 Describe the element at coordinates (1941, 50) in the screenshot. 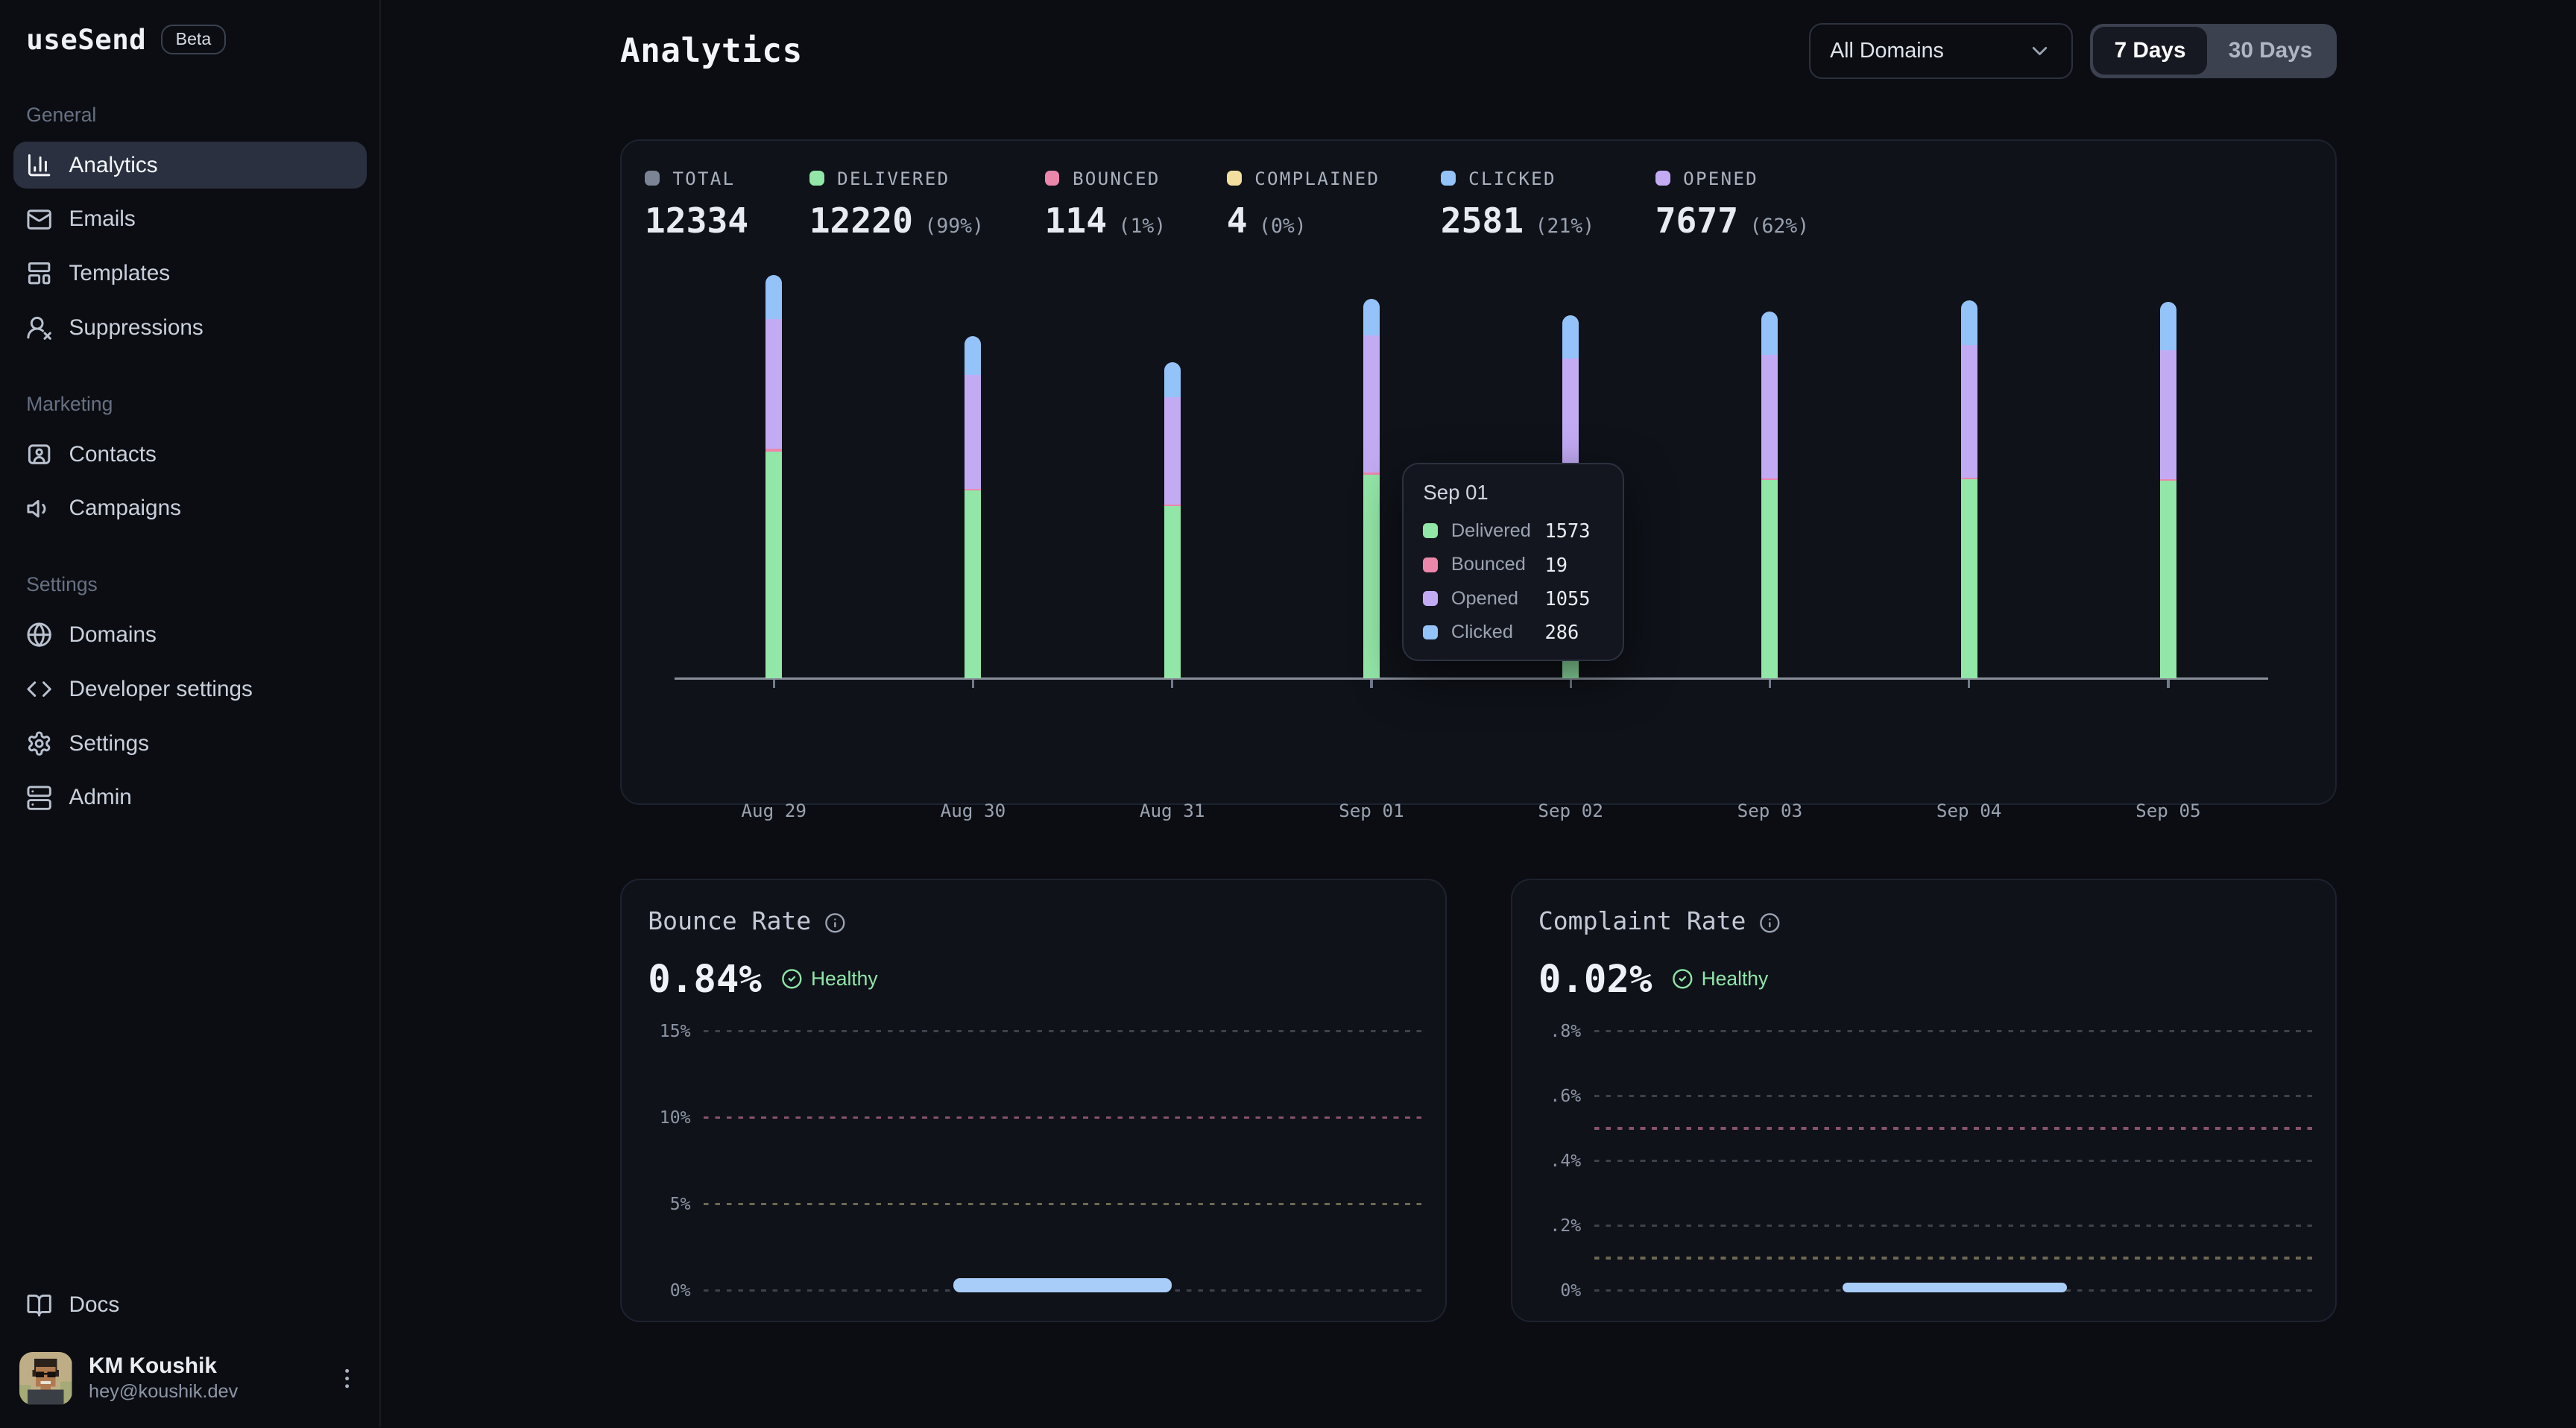

I see `domain-select: All Domains` at that location.